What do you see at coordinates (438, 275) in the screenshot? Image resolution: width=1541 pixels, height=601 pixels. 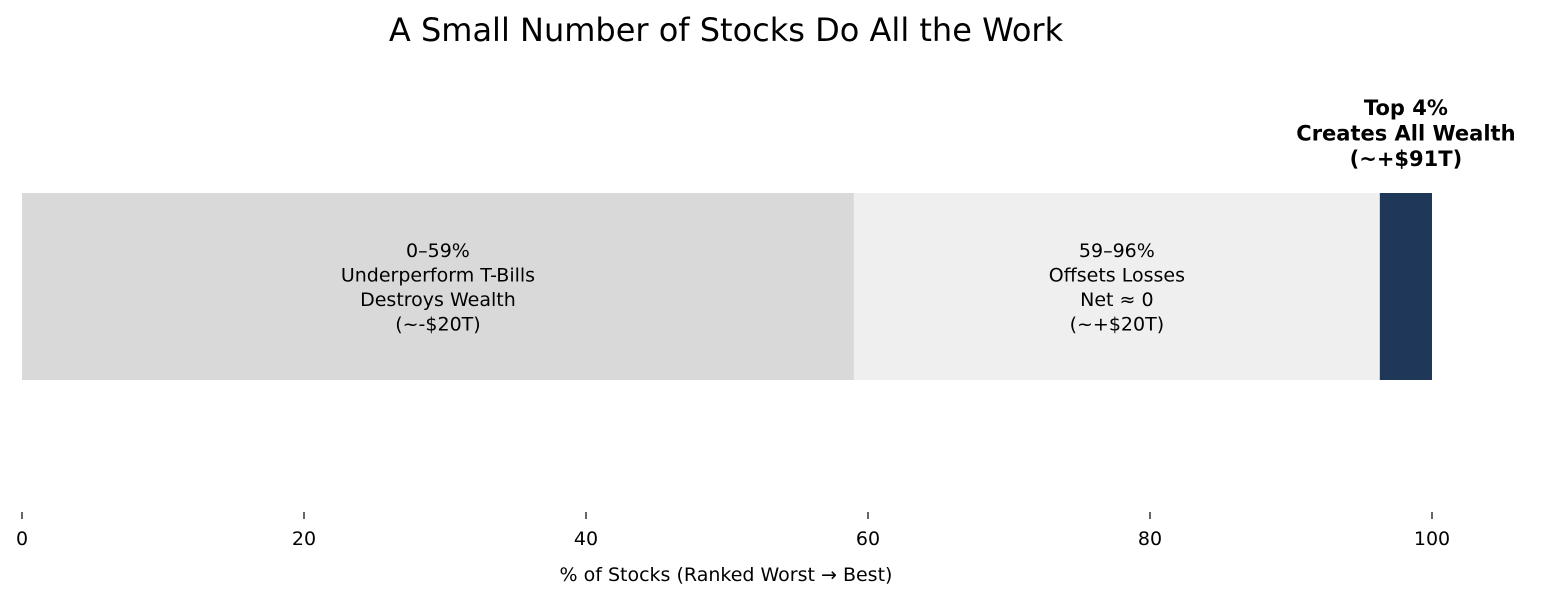 I see `segment-label-line: Underperform T-Bills` at bounding box center [438, 275].